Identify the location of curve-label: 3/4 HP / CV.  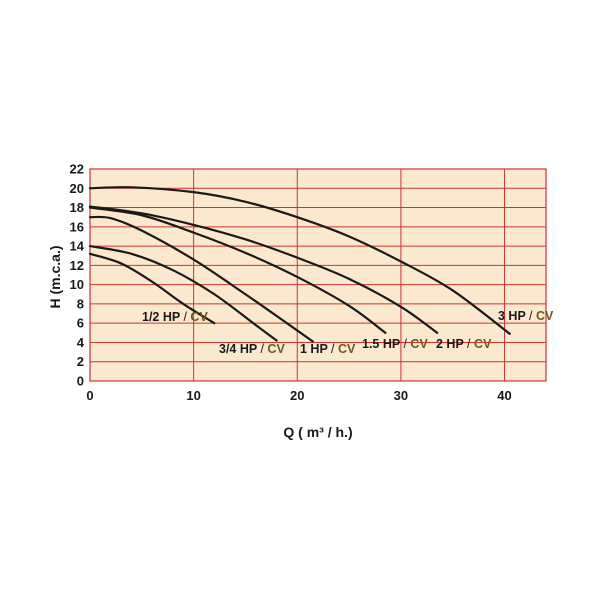
(252, 349).